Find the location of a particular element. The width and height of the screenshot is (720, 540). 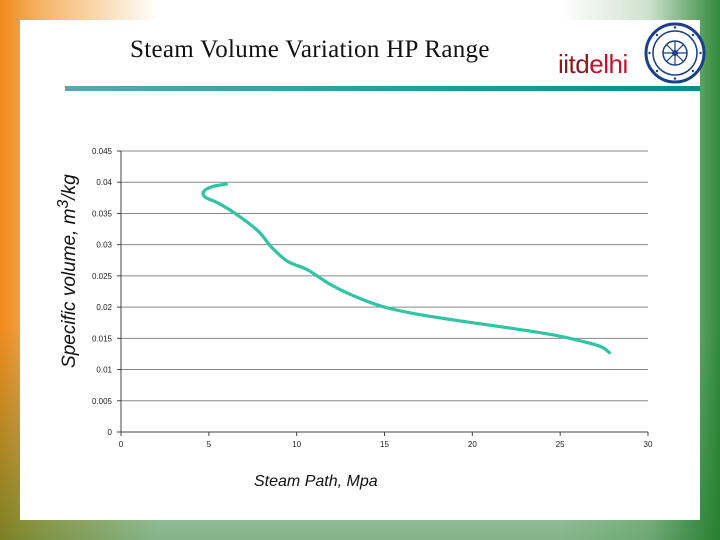

y-tick-label-9: 0.045 is located at coordinates (102, 151).